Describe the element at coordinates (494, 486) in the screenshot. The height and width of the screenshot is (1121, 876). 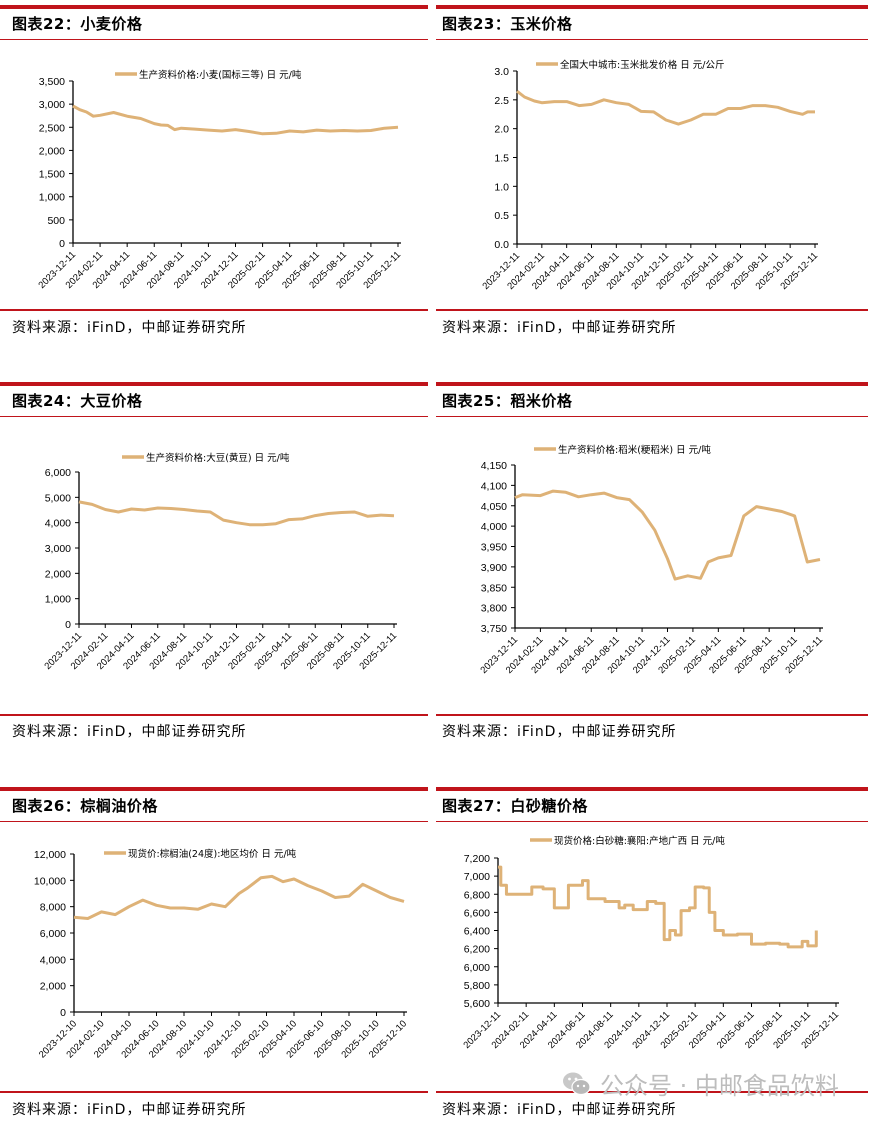
I see `y-tick-label: 4,100` at that location.